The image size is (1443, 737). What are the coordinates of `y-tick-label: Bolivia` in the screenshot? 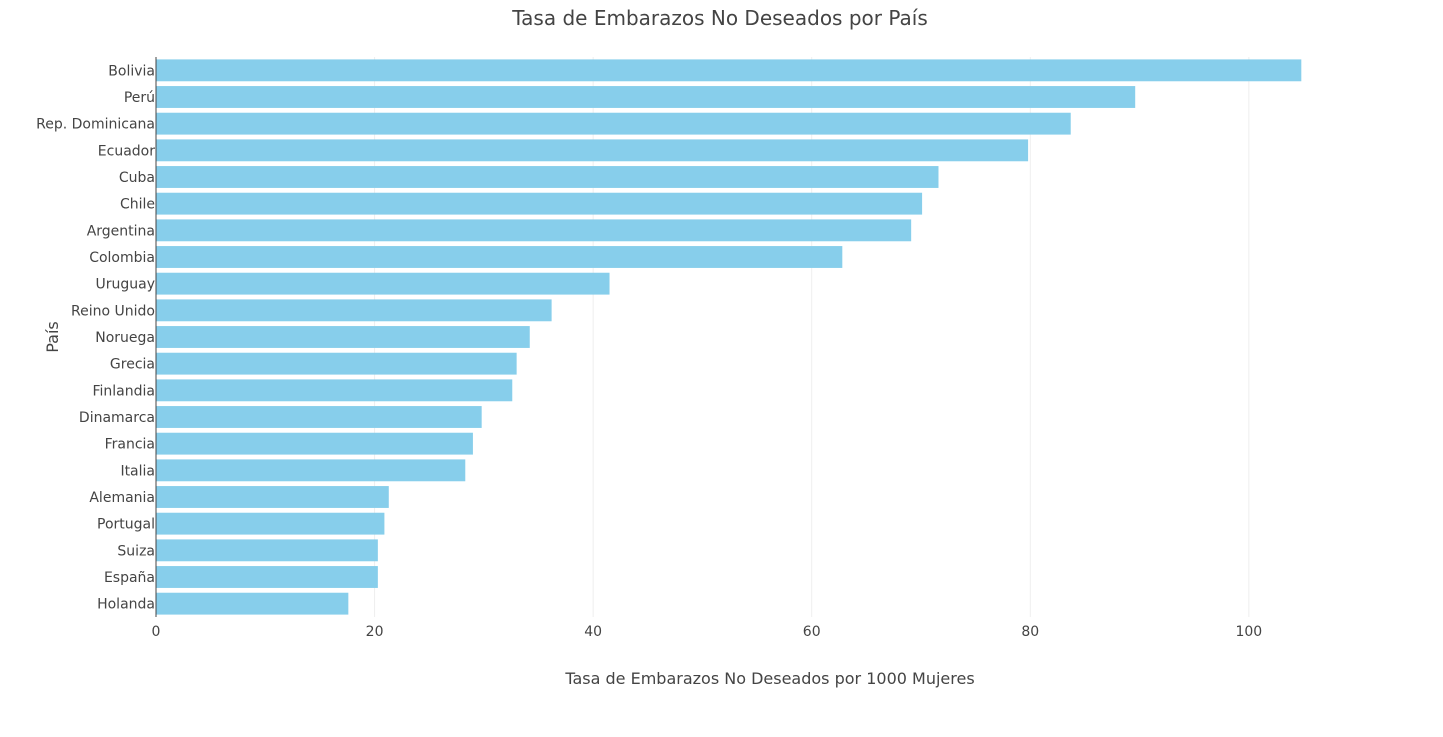 It's located at (131, 71).